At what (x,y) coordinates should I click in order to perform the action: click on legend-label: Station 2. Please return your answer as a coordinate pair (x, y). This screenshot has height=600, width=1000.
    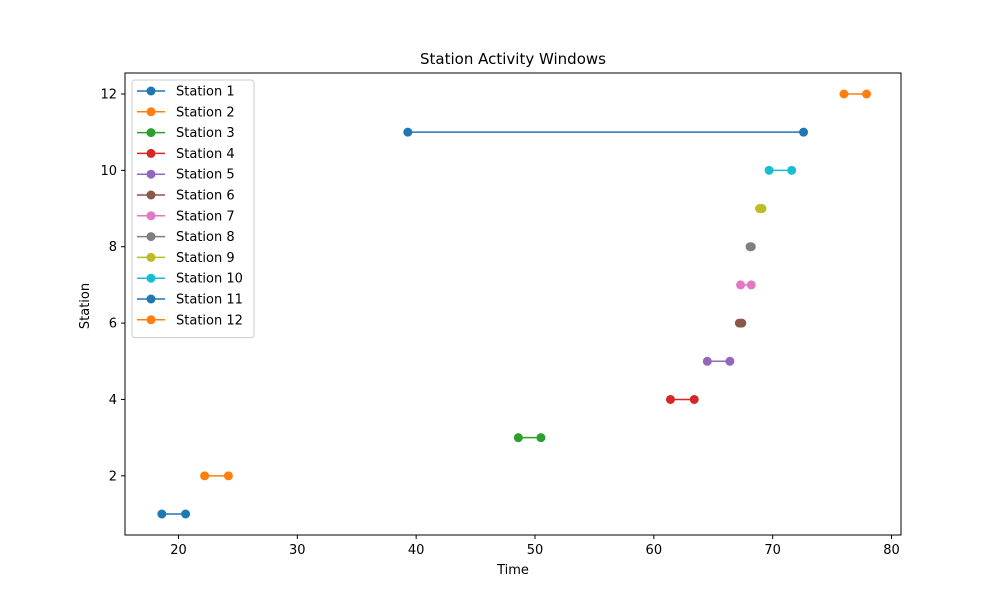
    Looking at the image, I should click on (205, 112).